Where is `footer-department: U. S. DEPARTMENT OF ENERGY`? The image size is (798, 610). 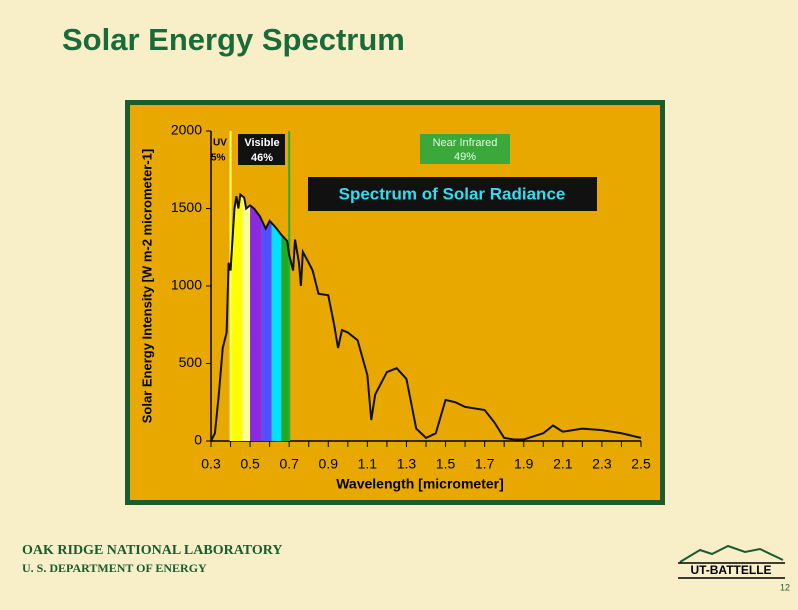 footer-department: U. S. DEPARTMENT OF ENERGY is located at coordinates (114, 568).